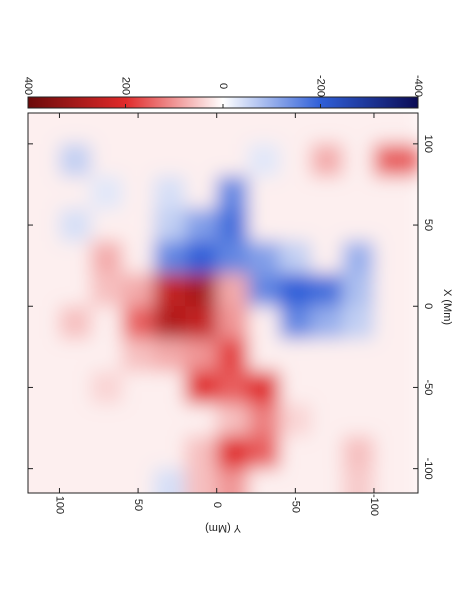 This screenshot has width=465, height=602. What do you see at coordinates (447, 307) in the screenshot?
I see `x-axis-label: X (Mm)` at bounding box center [447, 307].